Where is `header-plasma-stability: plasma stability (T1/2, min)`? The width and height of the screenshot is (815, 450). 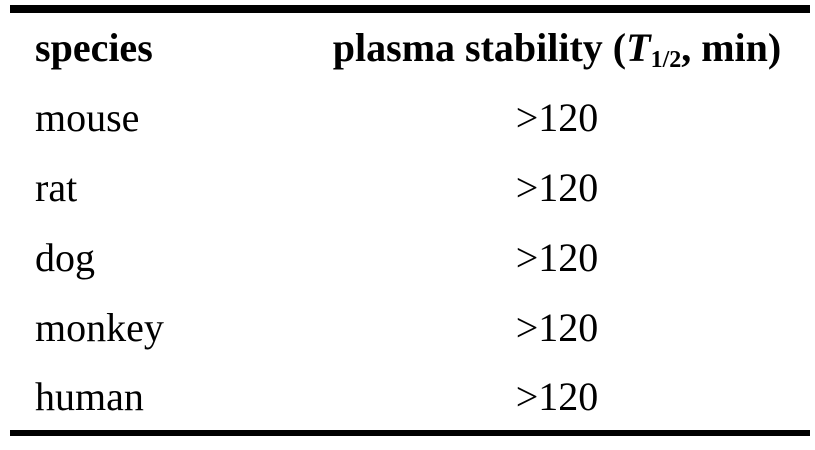 header-plasma-stability: plasma stability (T1/2, min) is located at coordinates (557, 46).